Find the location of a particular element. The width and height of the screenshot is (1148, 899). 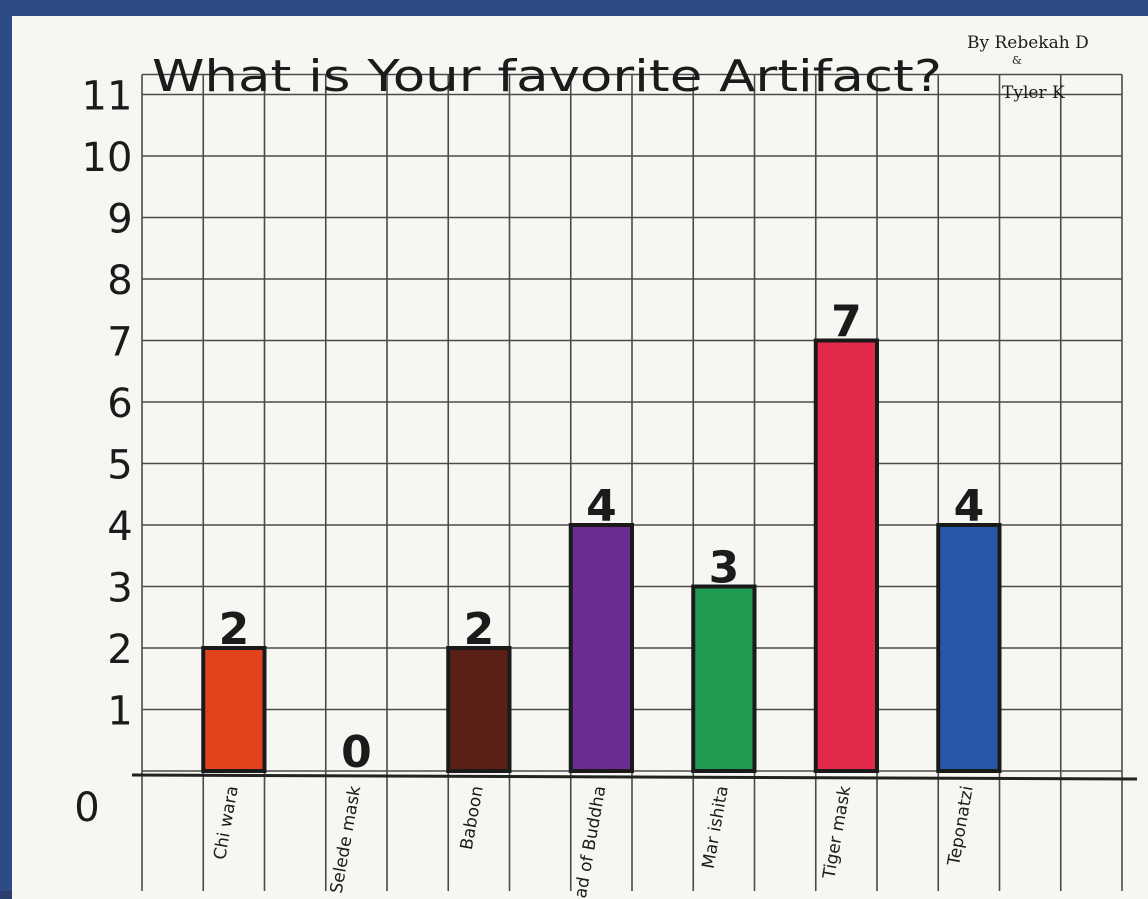

x-tick-label: Head of Buddha is located at coordinates (588, 841).